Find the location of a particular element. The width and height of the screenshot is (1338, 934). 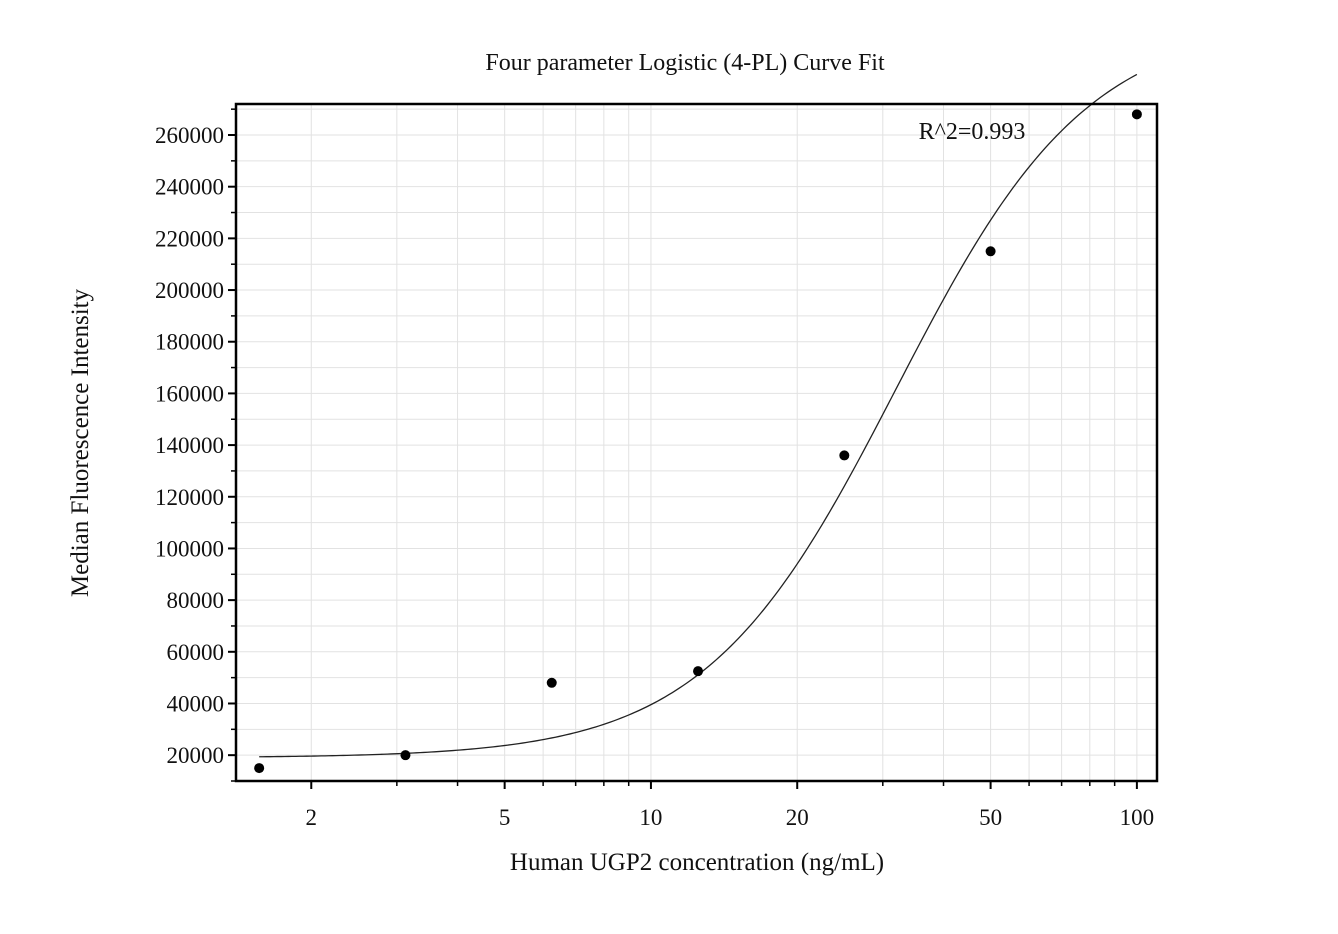

y-tick-label: 180000 is located at coordinates (189, 342).